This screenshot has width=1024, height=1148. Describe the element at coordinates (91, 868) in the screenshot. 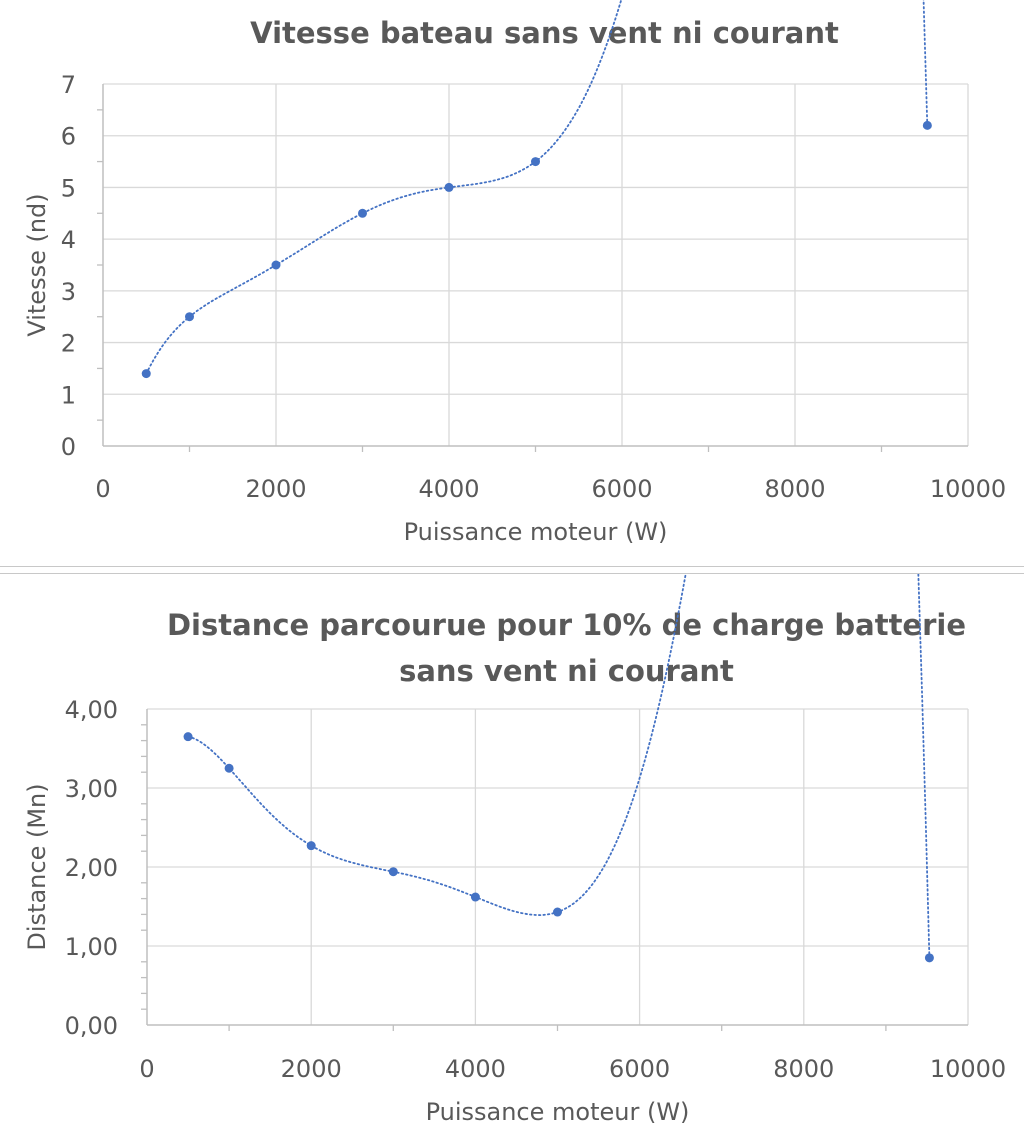

I see `distance-y-tick-label: 2,00` at that location.